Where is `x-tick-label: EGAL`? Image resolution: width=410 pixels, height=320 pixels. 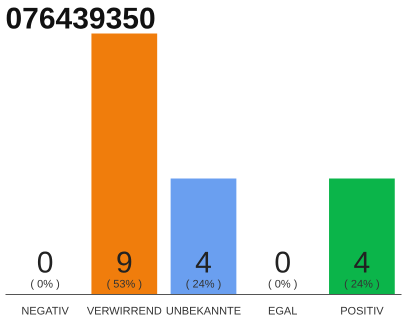 x-tick-label: EGAL is located at coordinates (283, 312).